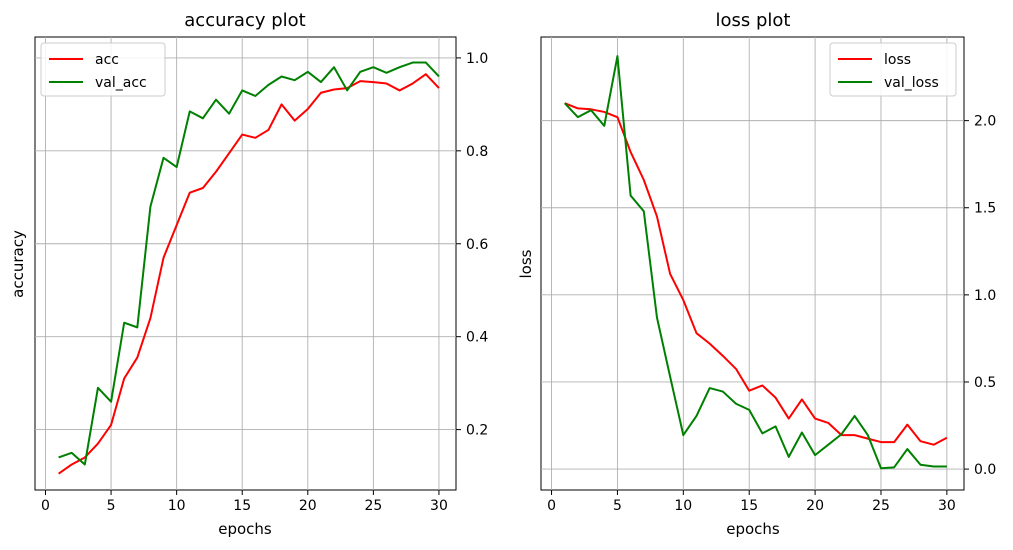 This screenshot has width=1013, height=550. I want to click on accuracy-x-tick-label: 30, so click(439, 506).